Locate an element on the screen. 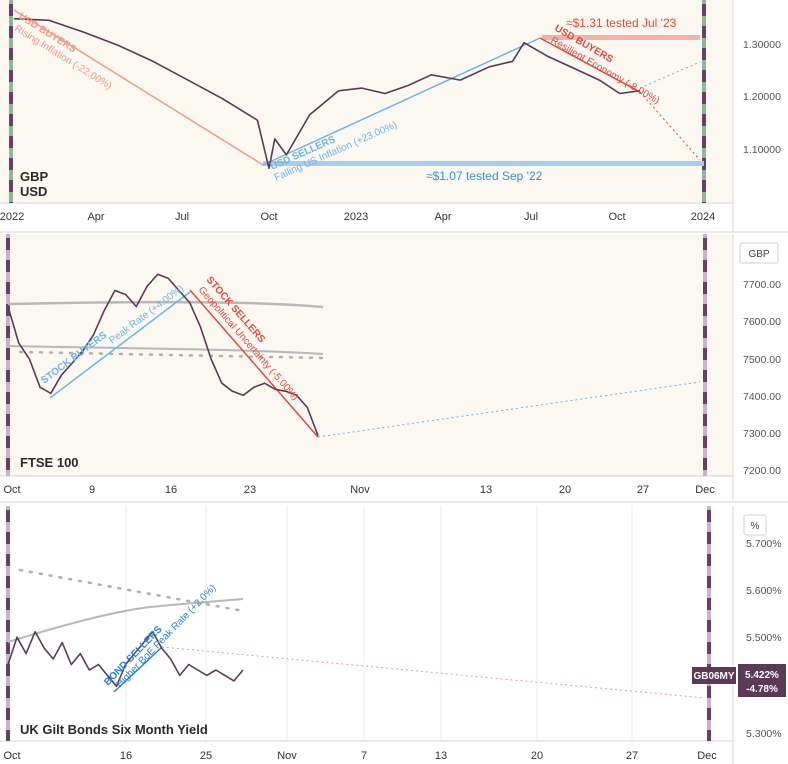 The image size is (788, 764). ftse-series is located at coordinates (163, 354).